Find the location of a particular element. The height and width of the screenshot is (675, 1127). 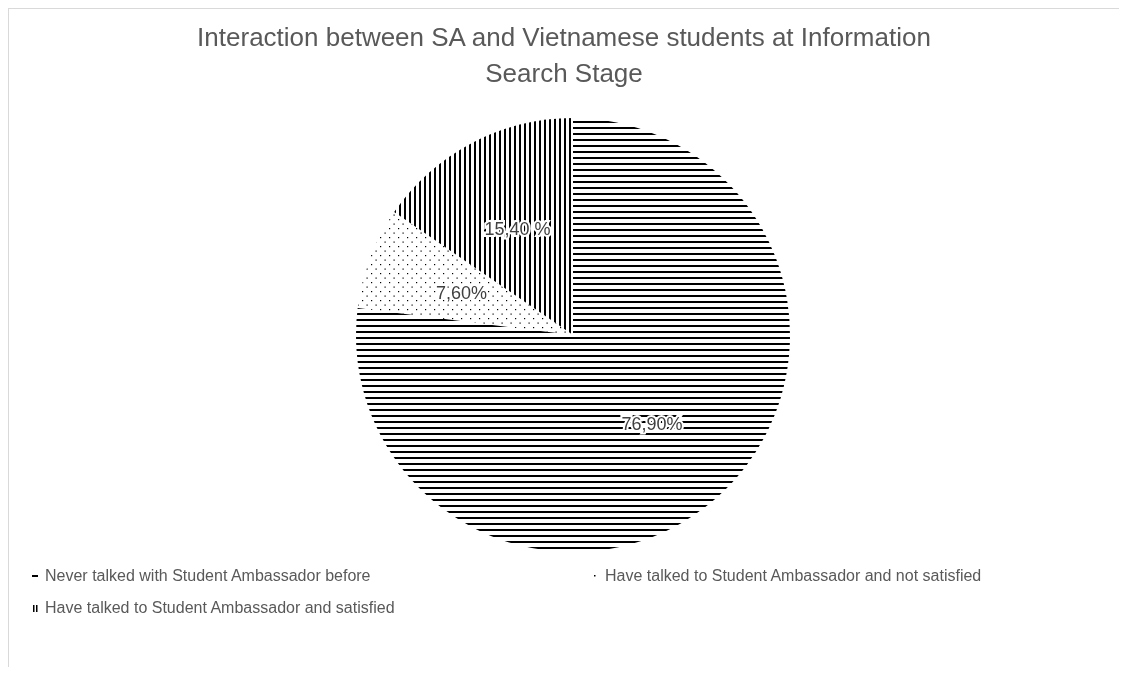

legend-label: Never talked with Student Ambassador before is located at coordinates (208, 576).